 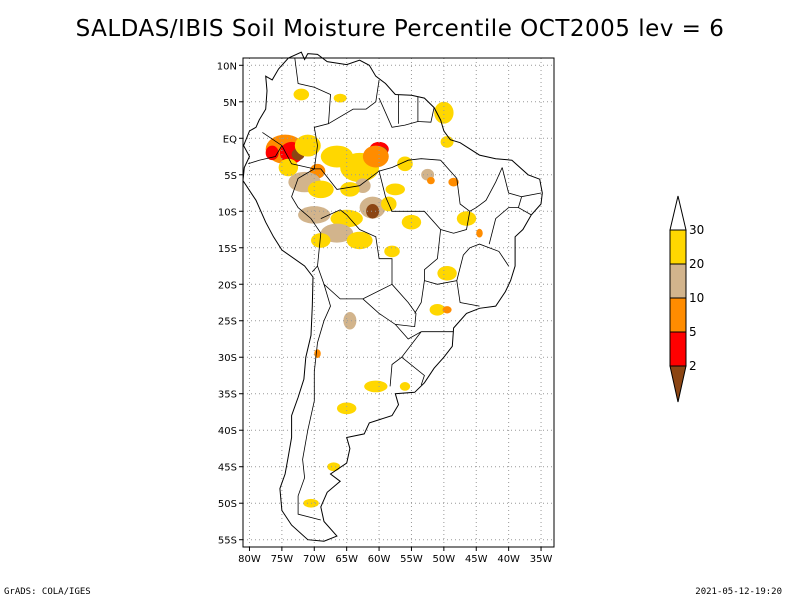 What do you see at coordinates (227, 541) in the screenshot?
I see `lat-tick-label: 55S` at bounding box center [227, 541].